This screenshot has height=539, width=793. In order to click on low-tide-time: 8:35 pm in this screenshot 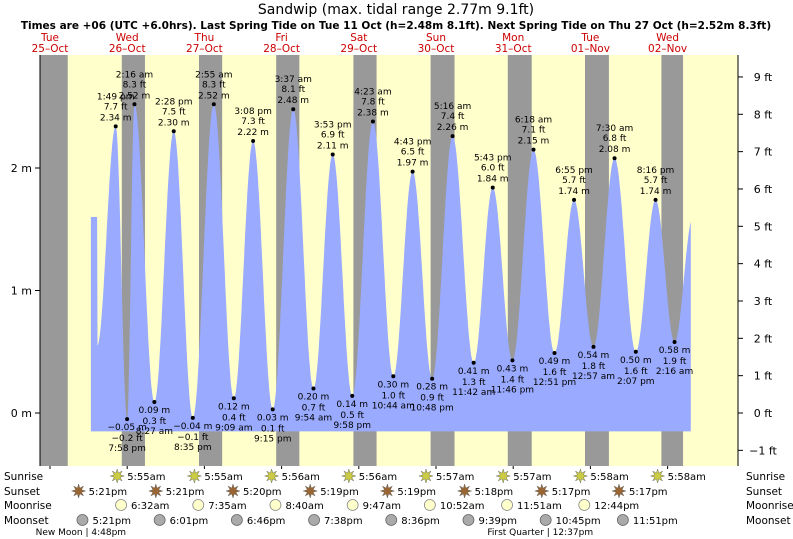, I will do `click(193, 448)`.